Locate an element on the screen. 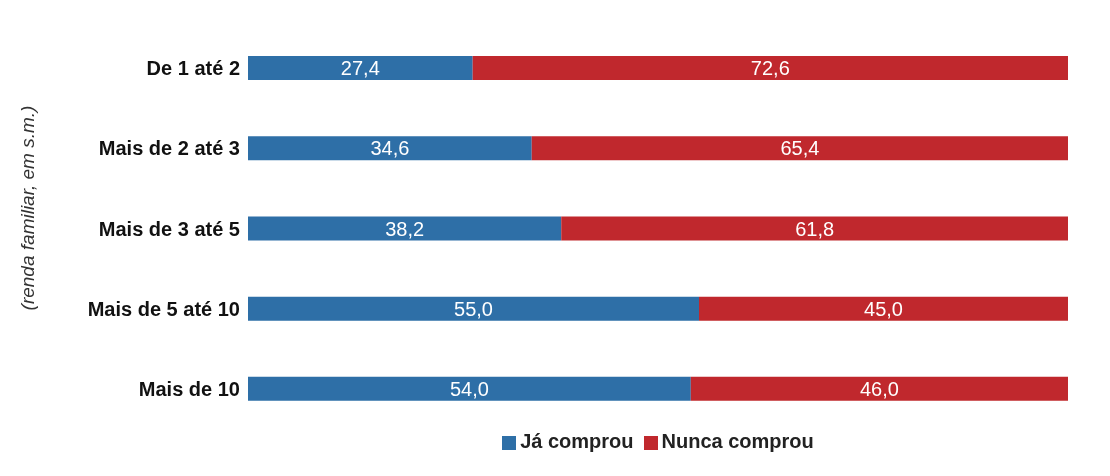 The height and width of the screenshot is (476, 1110). data-label: 45,0 is located at coordinates (883, 308).